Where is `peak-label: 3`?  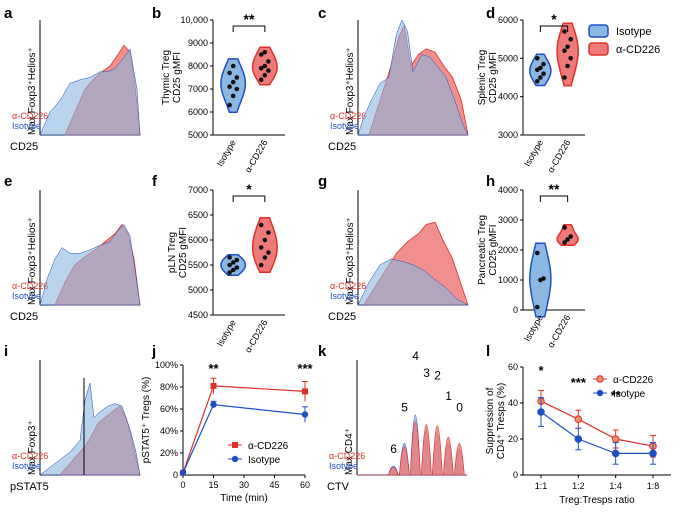
peak-label: 3 is located at coordinates (426, 373).